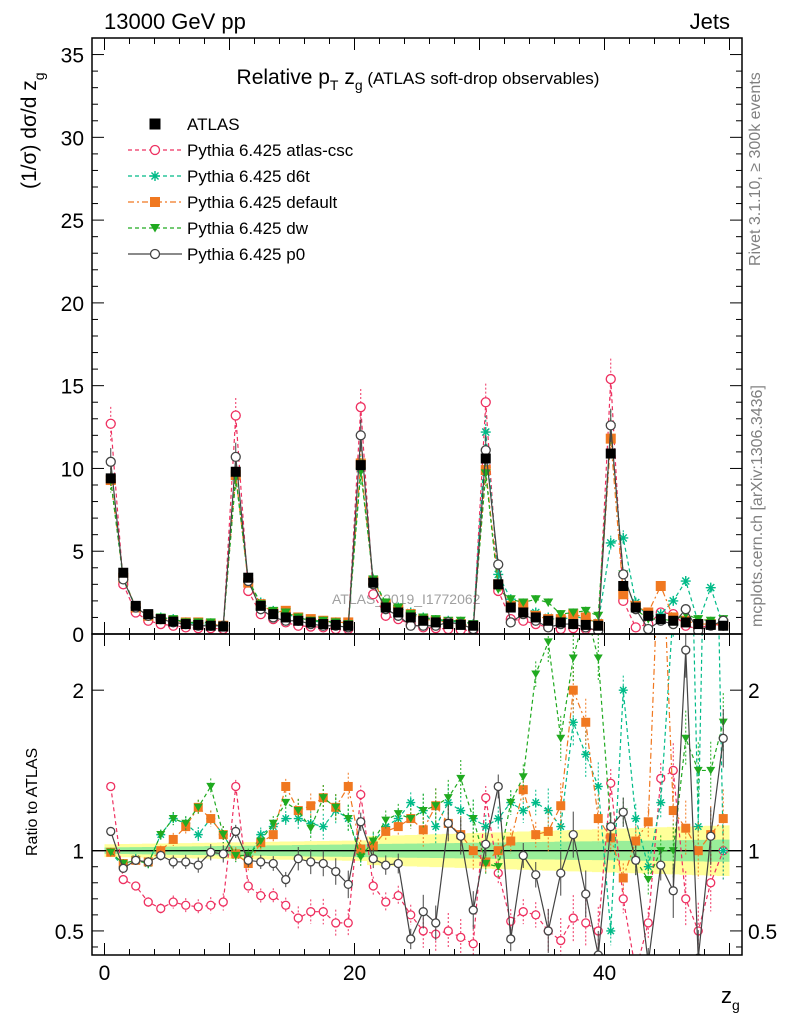  I want to click on title-main: Relative p, so click(283, 77).